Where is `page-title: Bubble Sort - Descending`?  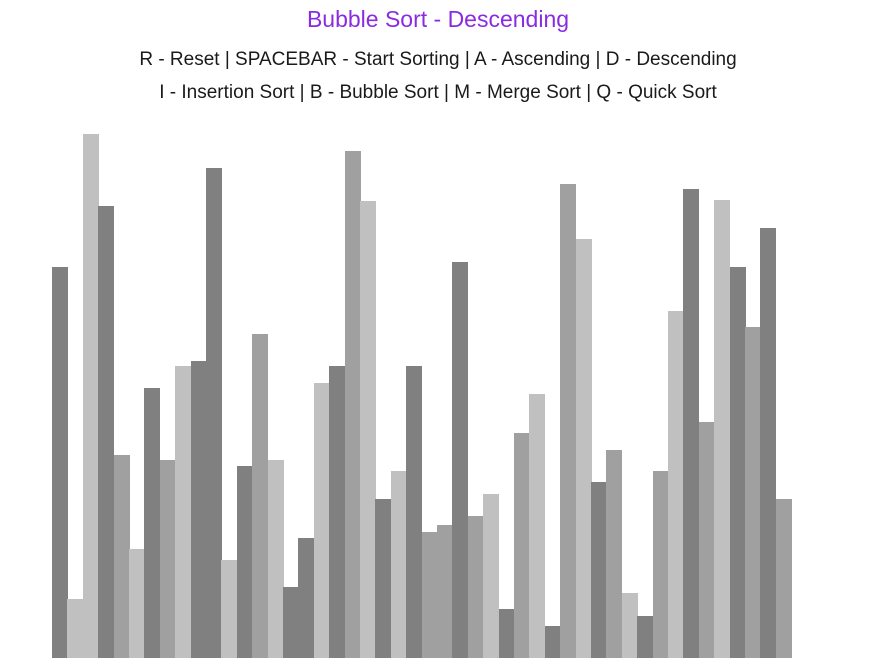 page-title: Bubble Sort - Descending is located at coordinates (438, 19).